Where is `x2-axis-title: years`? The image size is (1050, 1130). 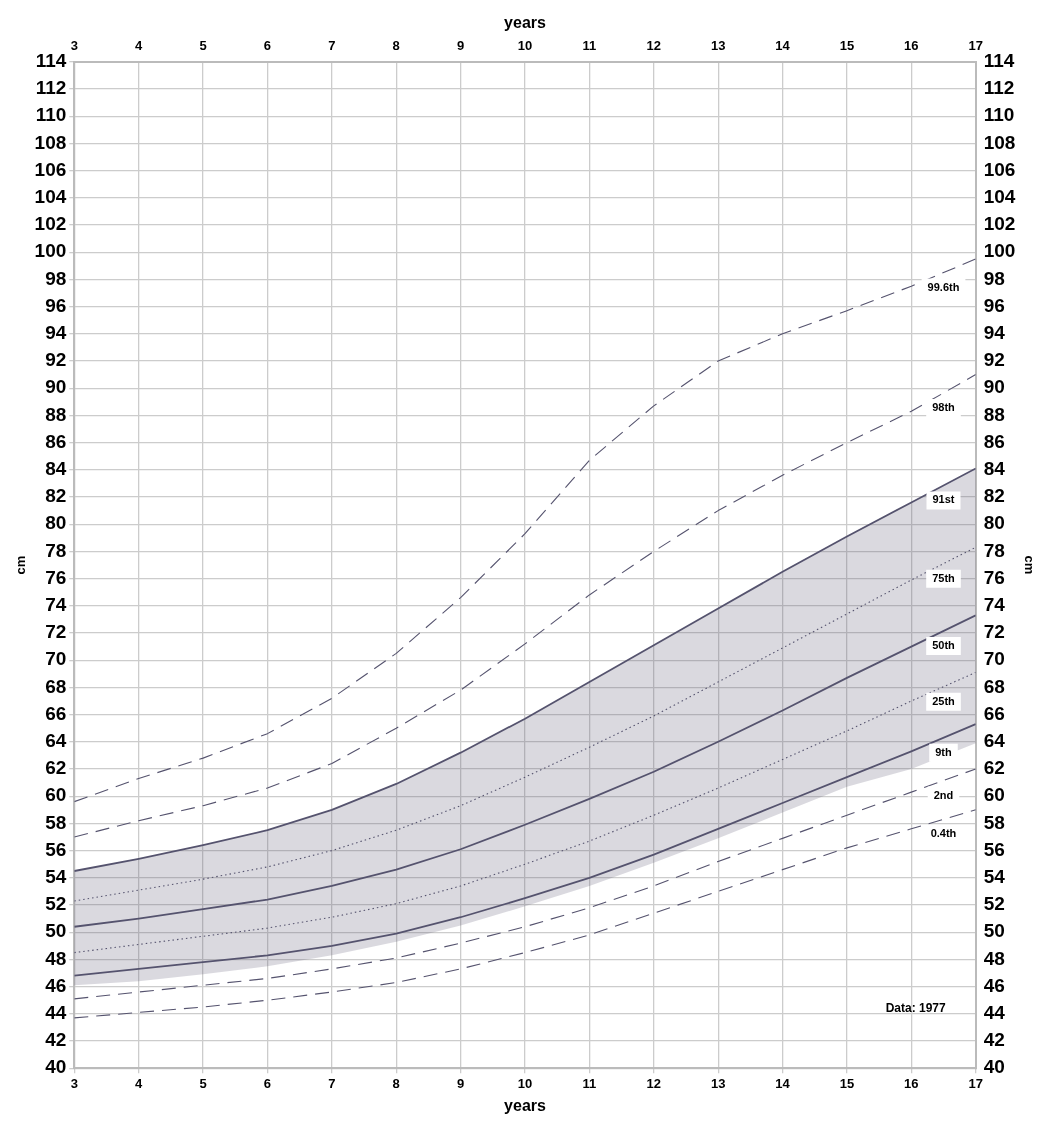
x2-axis-title: years is located at coordinates (525, 23).